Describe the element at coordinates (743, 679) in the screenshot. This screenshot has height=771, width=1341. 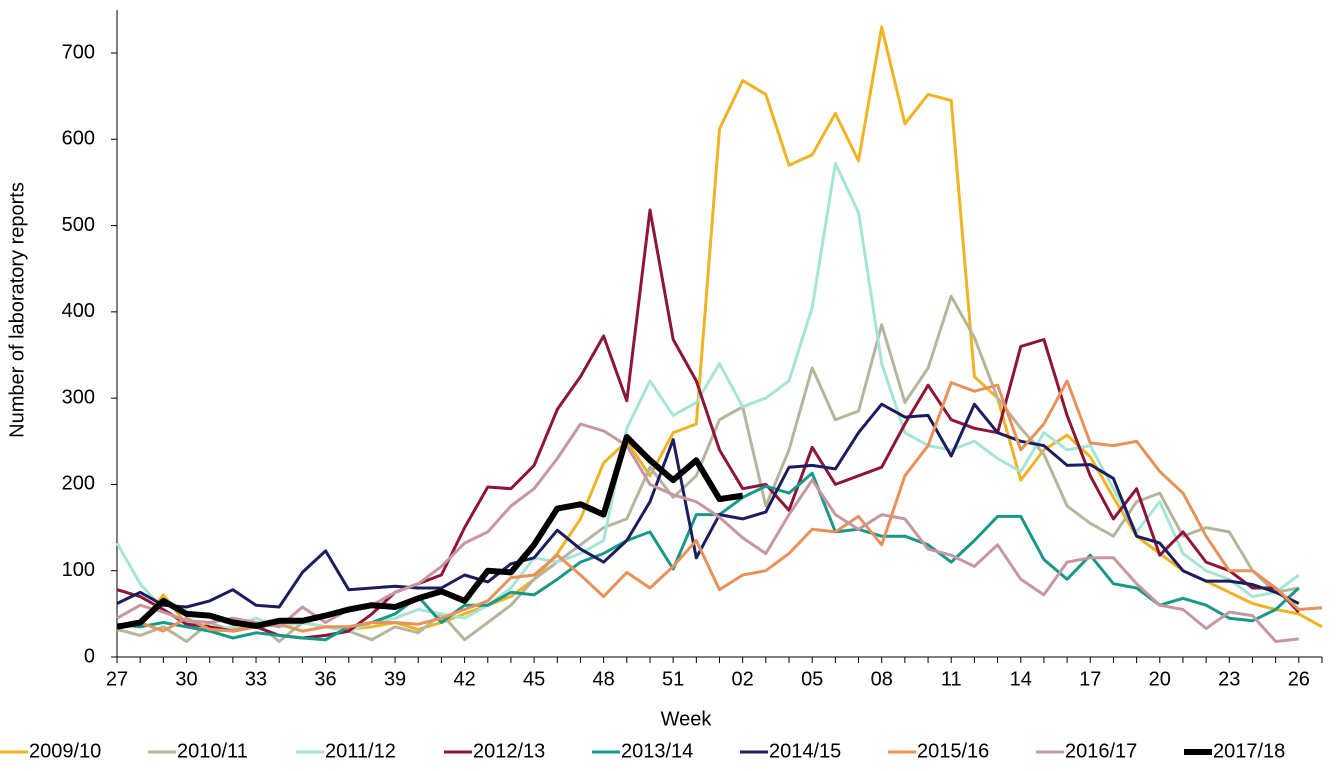
I see `x-tick-label: 02` at that location.